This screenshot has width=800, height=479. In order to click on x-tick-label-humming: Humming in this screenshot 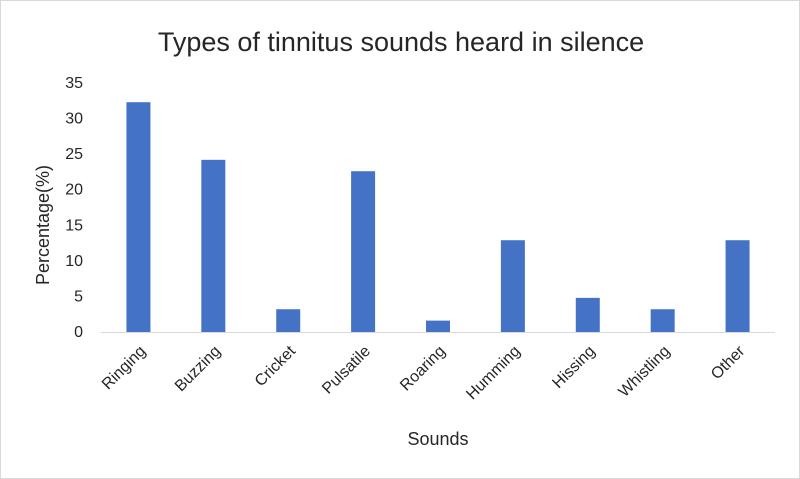, I will do `click(493, 373)`.